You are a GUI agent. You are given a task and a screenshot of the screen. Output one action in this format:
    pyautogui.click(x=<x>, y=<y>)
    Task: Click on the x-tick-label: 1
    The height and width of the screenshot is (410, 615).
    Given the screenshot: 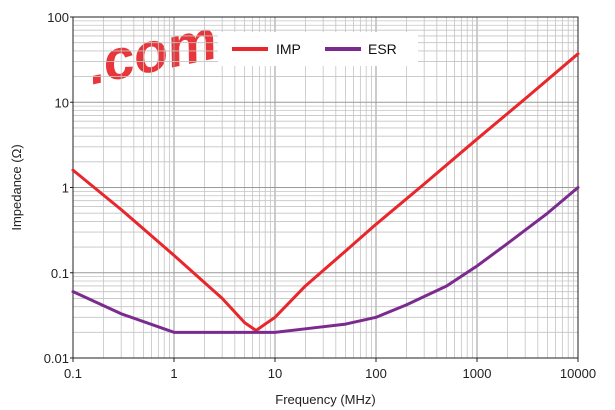 What is the action you would take?
    pyautogui.click(x=173, y=373)
    